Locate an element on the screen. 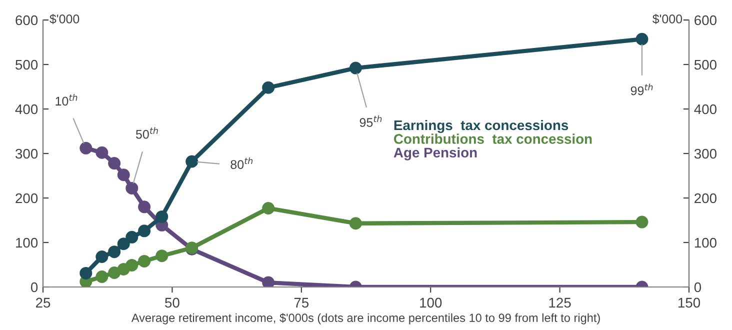 The width and height of the screenshot is (732, 330). y-tick-label: 500 is located at coordinates (27, 65).